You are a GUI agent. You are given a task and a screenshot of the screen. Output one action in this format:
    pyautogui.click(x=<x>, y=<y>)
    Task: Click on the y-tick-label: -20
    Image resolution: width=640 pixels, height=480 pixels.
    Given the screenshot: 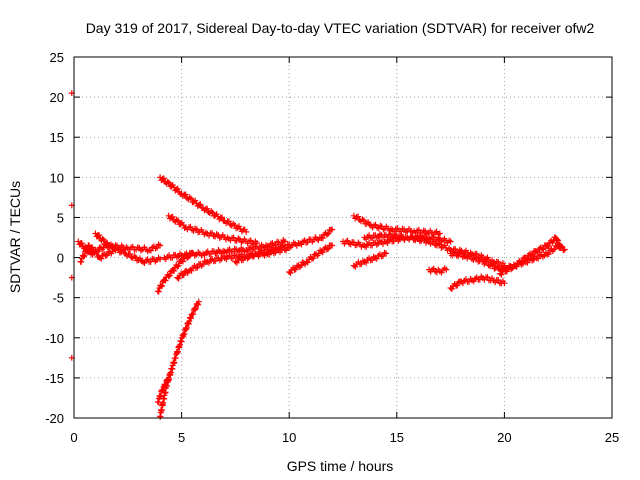 What is the action you would take?
    pyautogui.click(x=54, y=418)
    